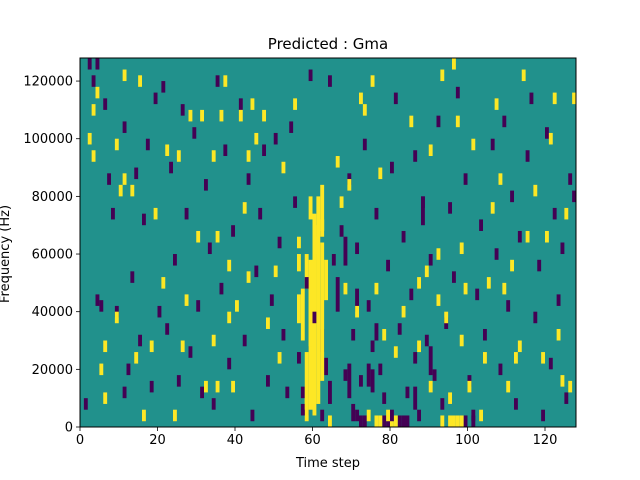 Image resolution: width=640 pixels, height=480 pixels. What do you see at coordinates (52, 312) in the screenshot?
I see `y-tick-label: 40000` at bounding box center [52, 312].